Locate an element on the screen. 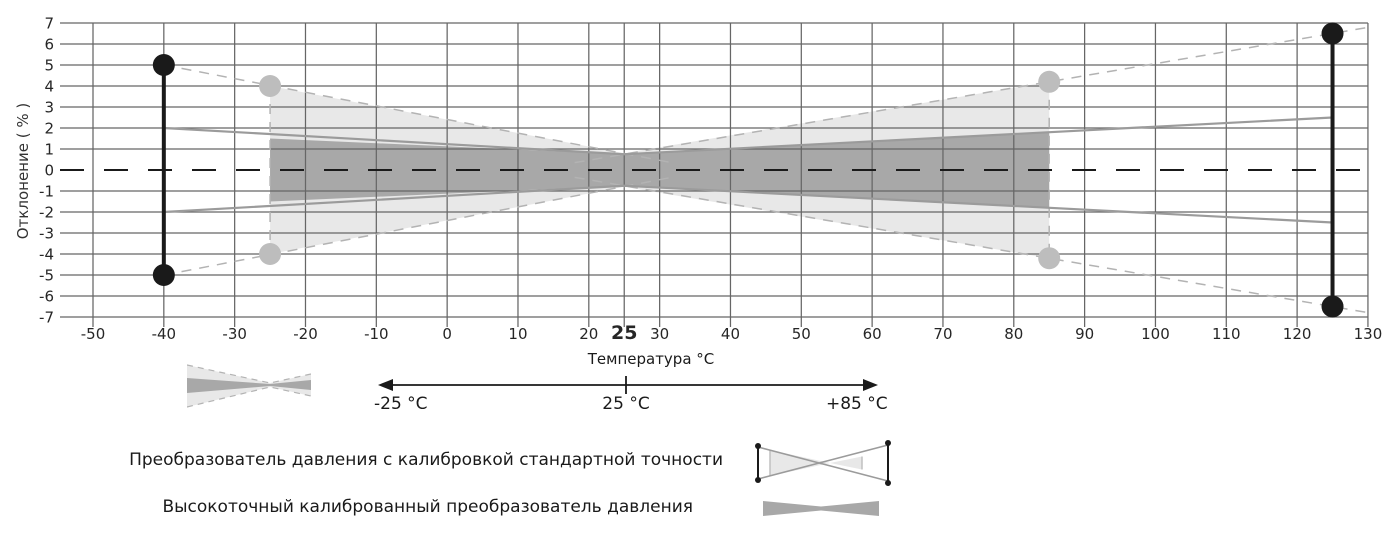  standard-accuracy-legend-icon is located at coordinates (823, 463).